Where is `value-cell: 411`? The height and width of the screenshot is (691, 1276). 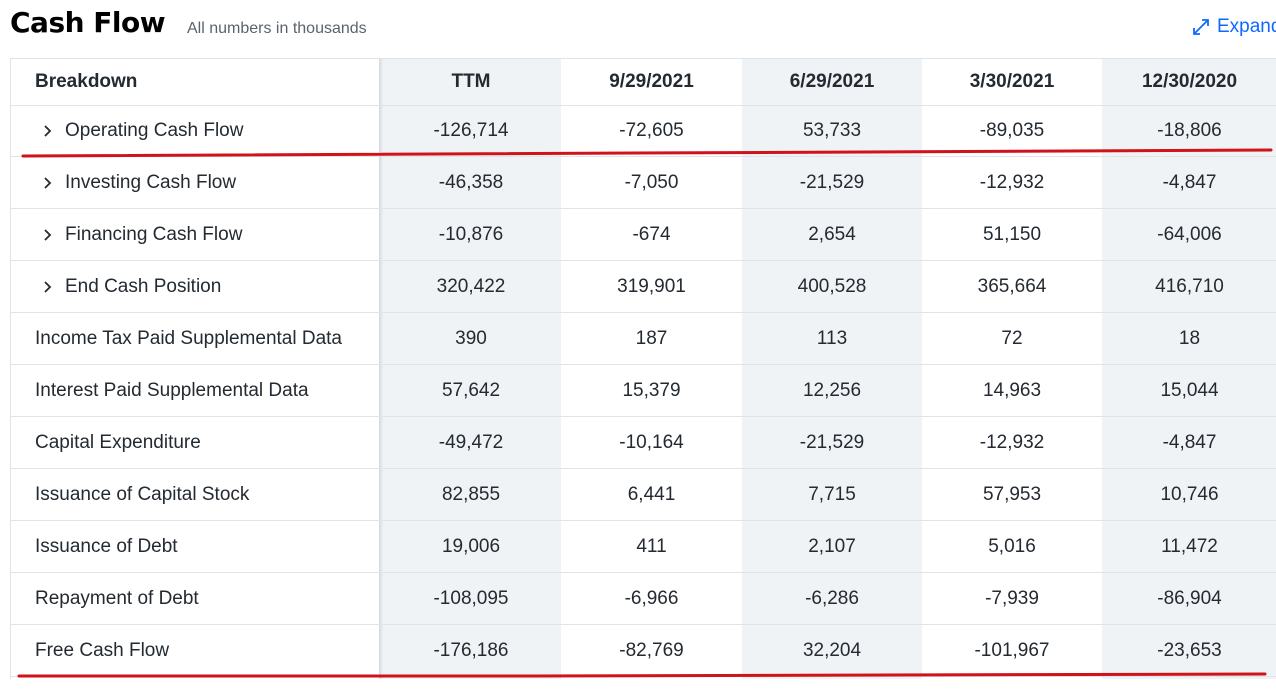 value-cell: 411 is located at coordinates (651, 546).